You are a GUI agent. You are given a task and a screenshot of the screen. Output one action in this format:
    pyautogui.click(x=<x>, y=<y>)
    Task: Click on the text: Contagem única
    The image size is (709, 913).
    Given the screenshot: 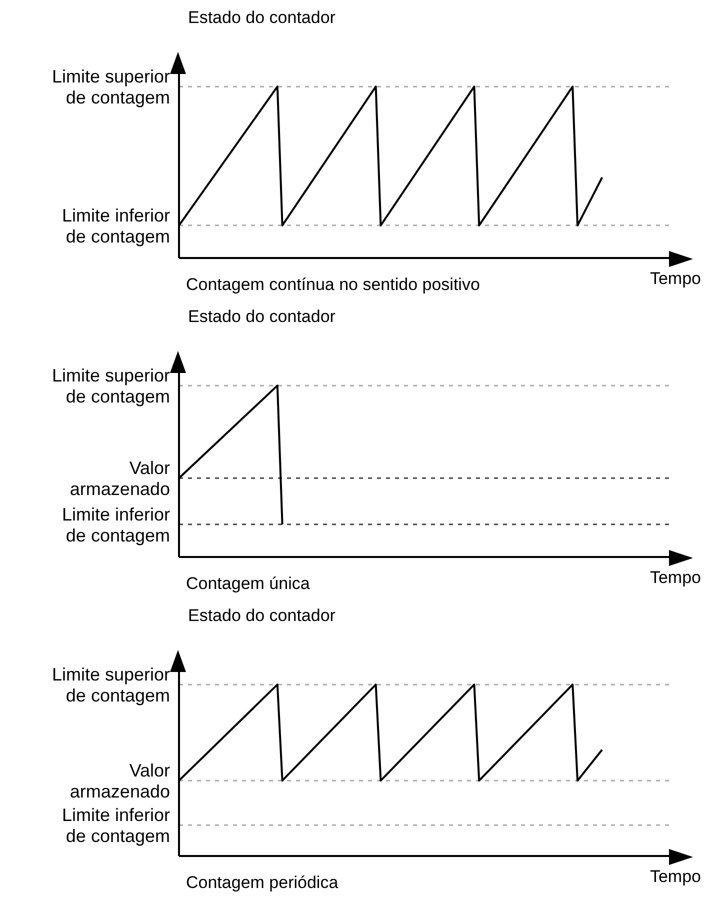 What is the action you would take?
    pyautogui.click(x=248, y=584)
    